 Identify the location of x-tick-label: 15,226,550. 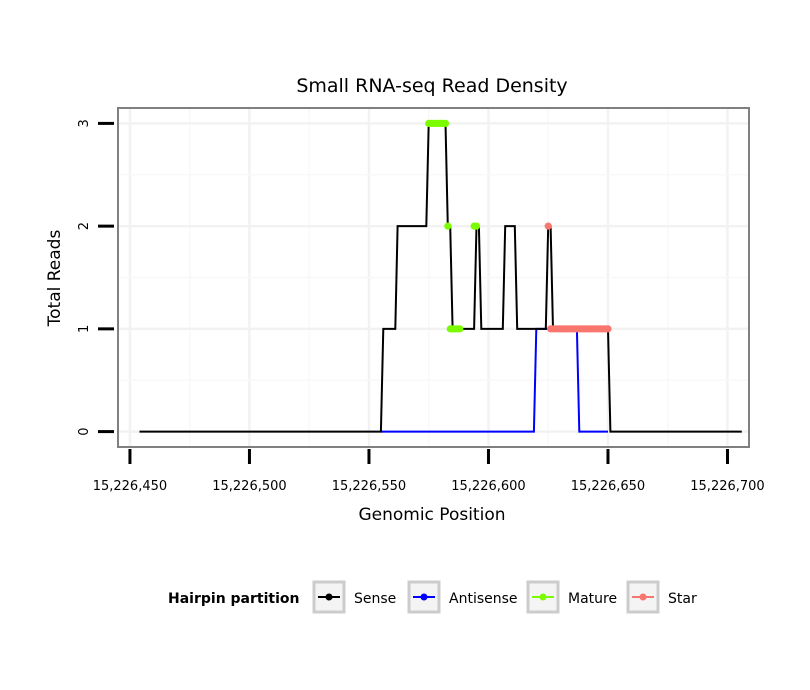
(369, 486).